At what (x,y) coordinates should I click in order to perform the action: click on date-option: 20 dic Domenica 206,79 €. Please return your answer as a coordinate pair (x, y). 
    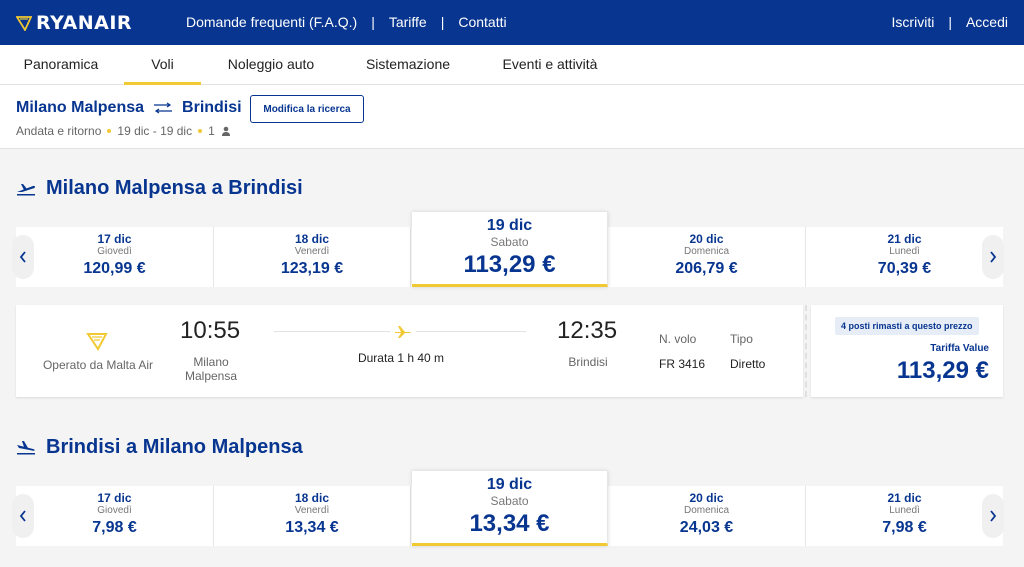
    Looking at the image, I should click on (707, 257).